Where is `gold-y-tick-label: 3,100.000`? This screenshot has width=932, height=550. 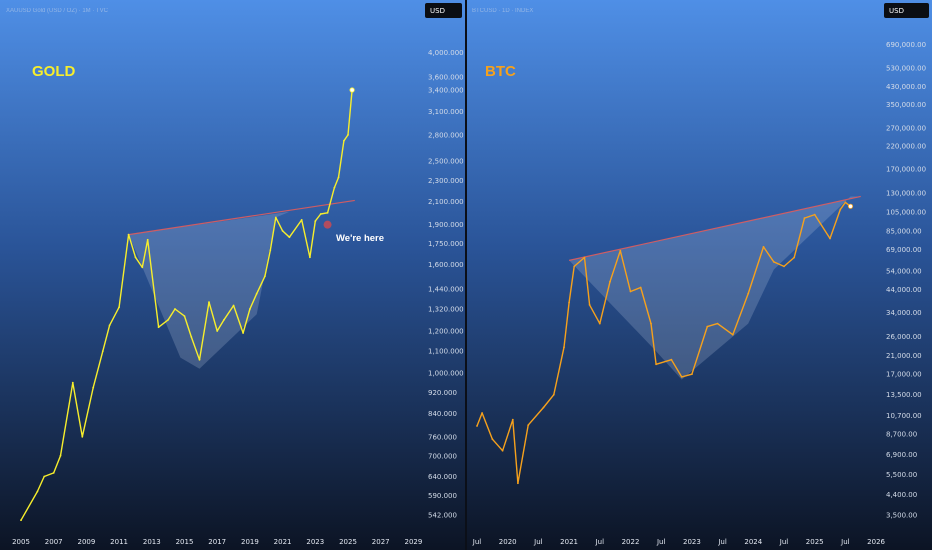
gold-y-tick-label: 3,100.000 is located at coordinates (446, 112).